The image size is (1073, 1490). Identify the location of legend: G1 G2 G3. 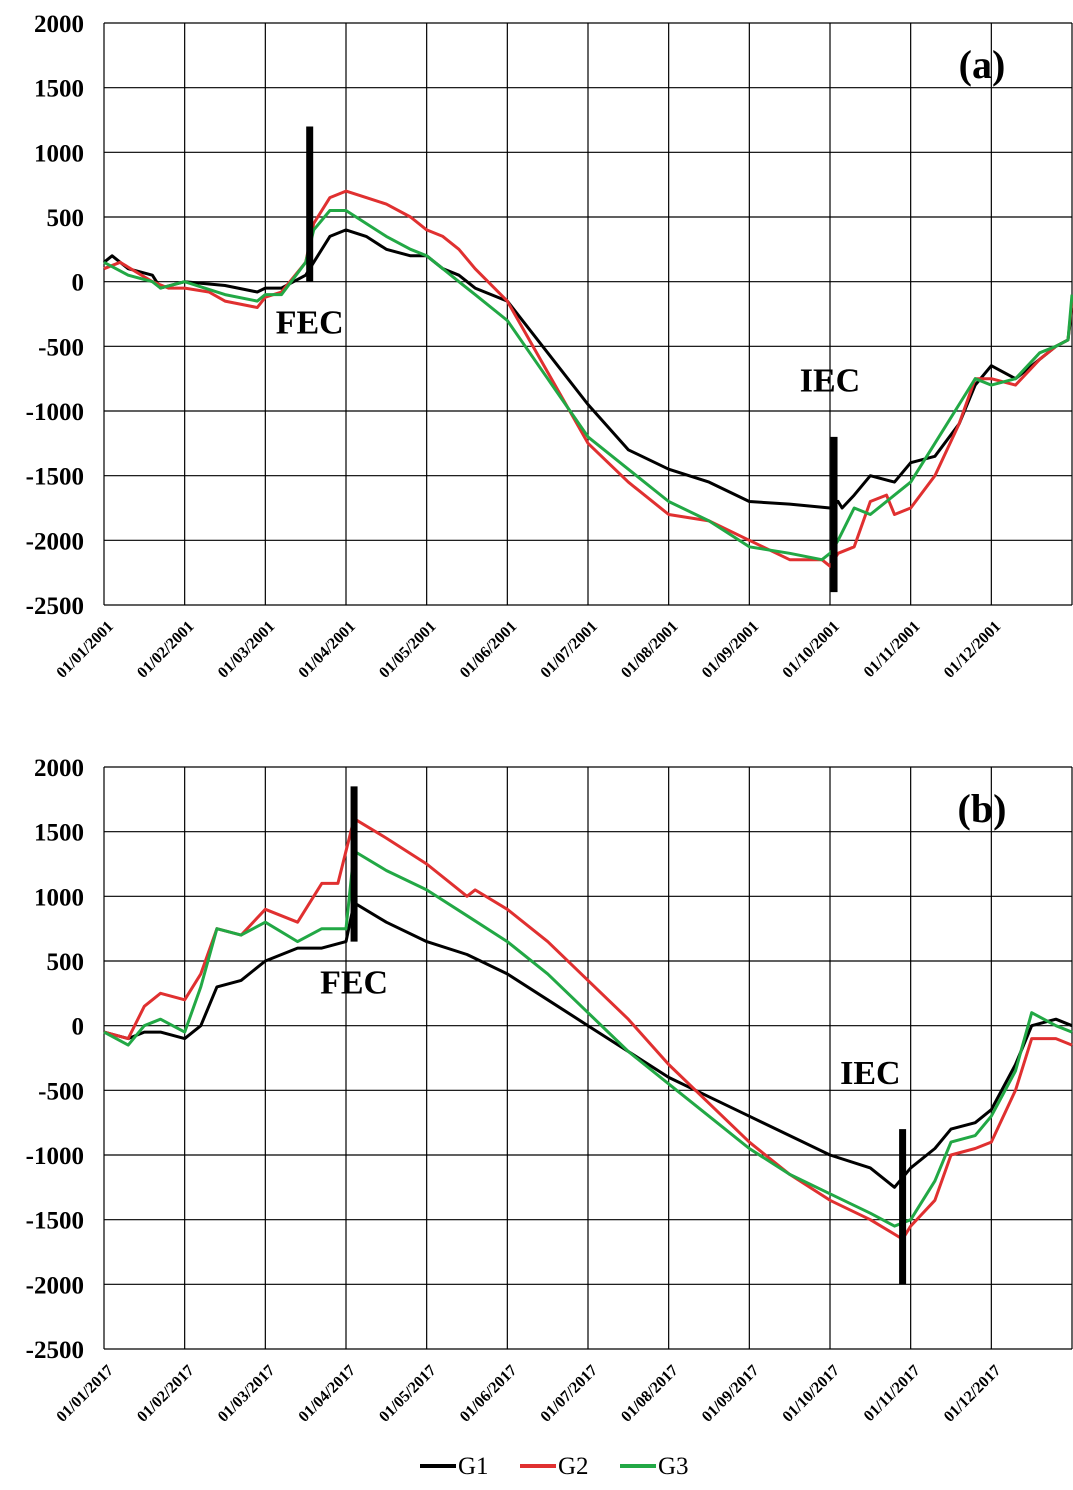
(554, 1466).